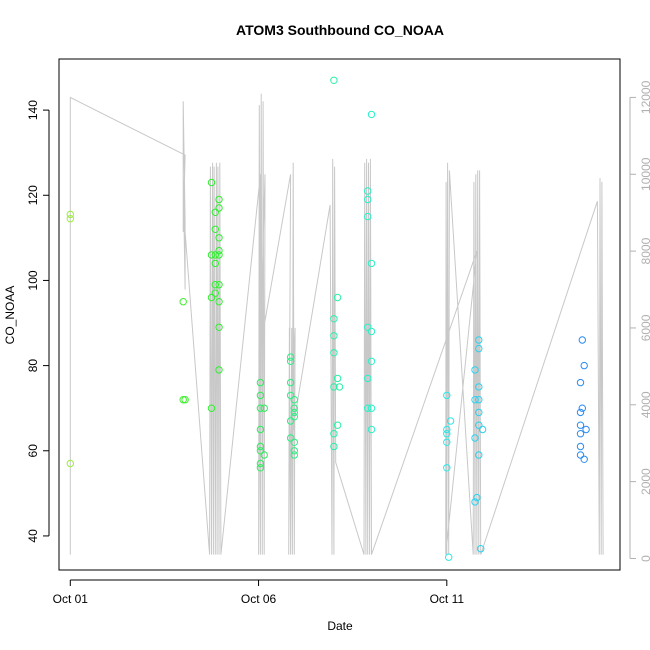 The width and height of the screenshot is (650, 650). What do you see at coordinates (447, 599) in the screenshot?
I see `x-tick-label: Oct 11` at bounding box center [447, 599].